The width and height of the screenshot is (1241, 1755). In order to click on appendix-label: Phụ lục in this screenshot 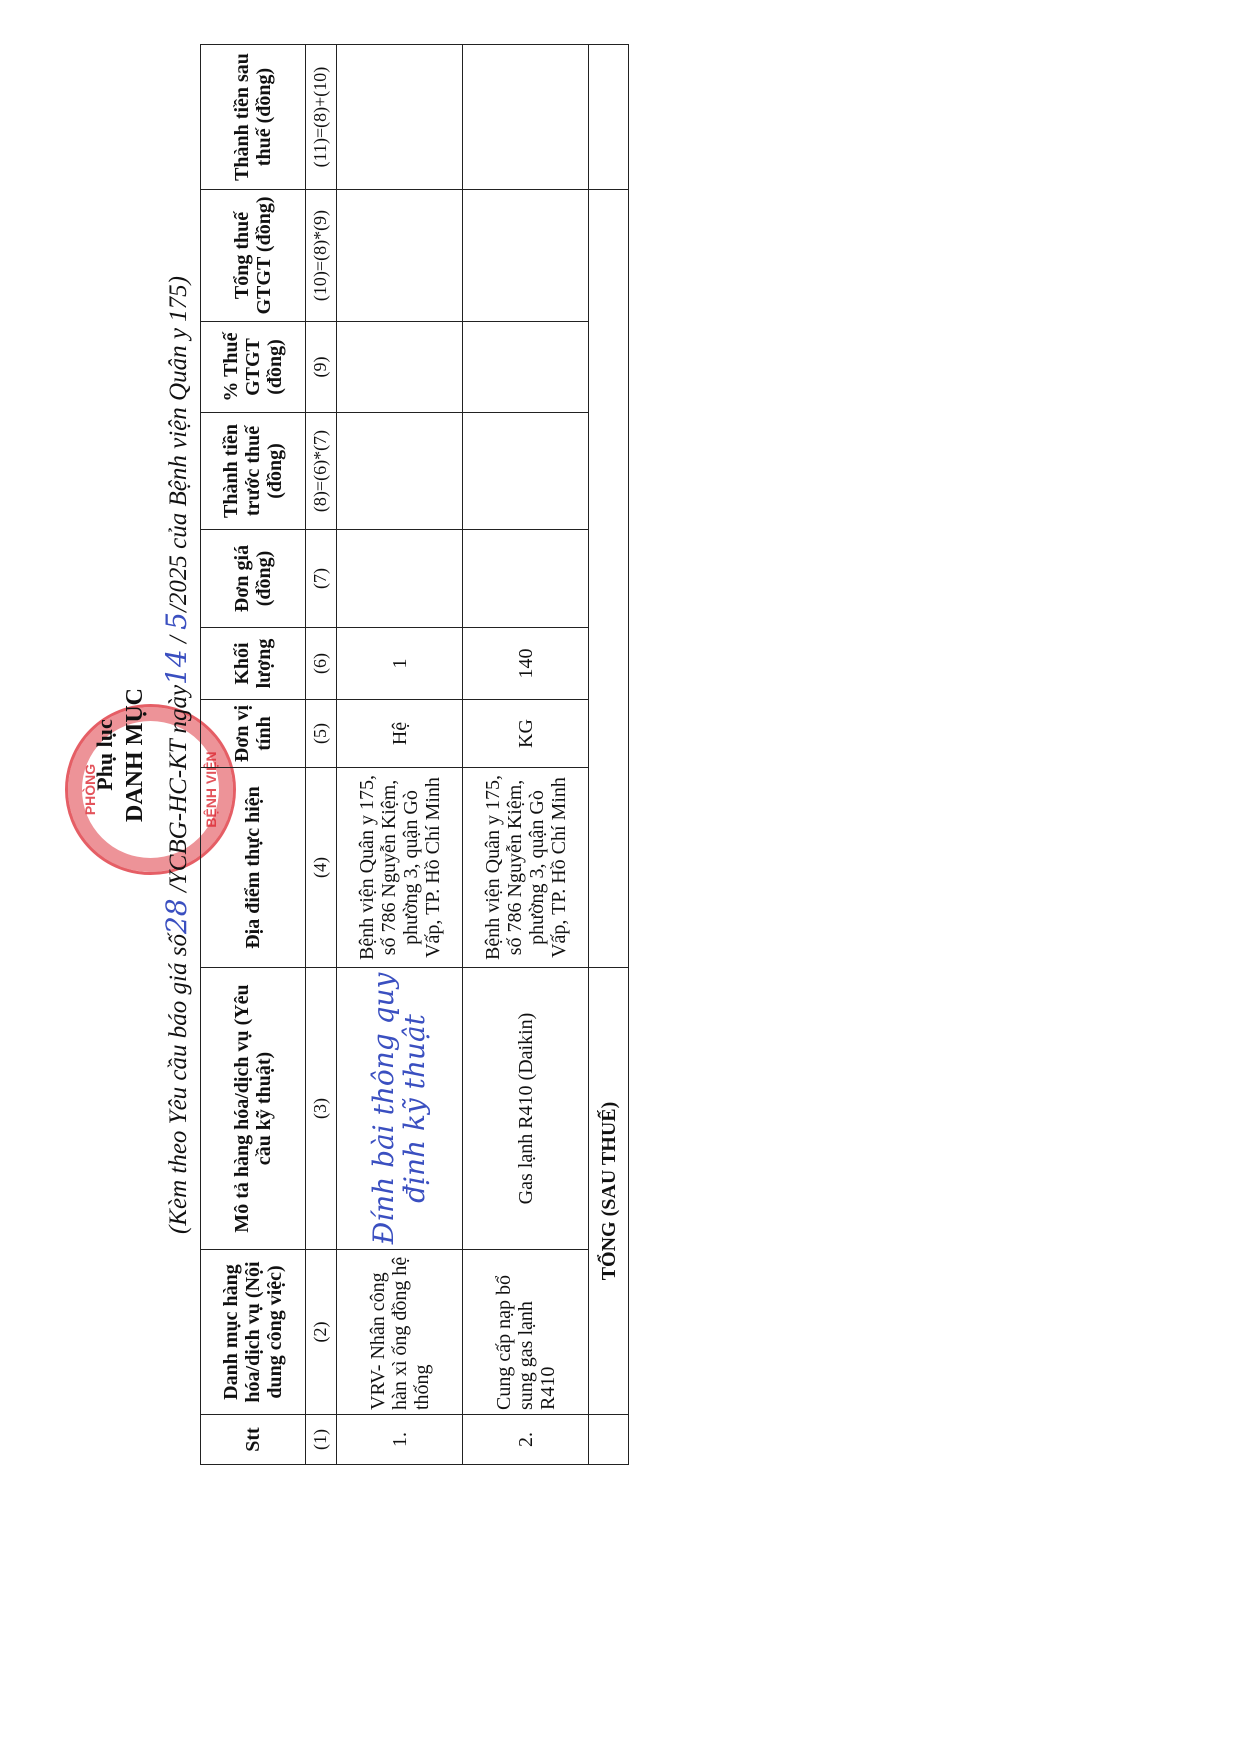, I will do `click(104, 755)`.